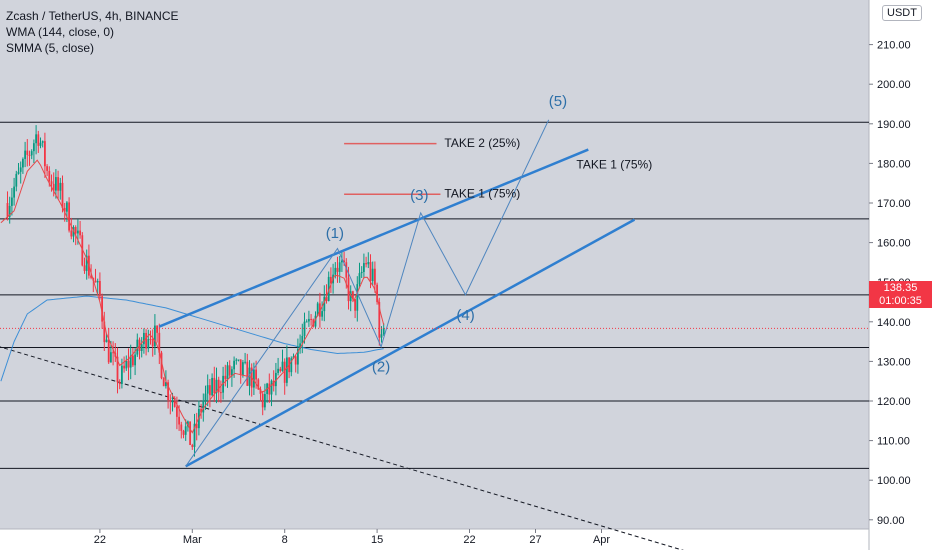 The width and height of the screenshot is (932, 550). I want to click on wave-label-2: (3), so click(419, 195).